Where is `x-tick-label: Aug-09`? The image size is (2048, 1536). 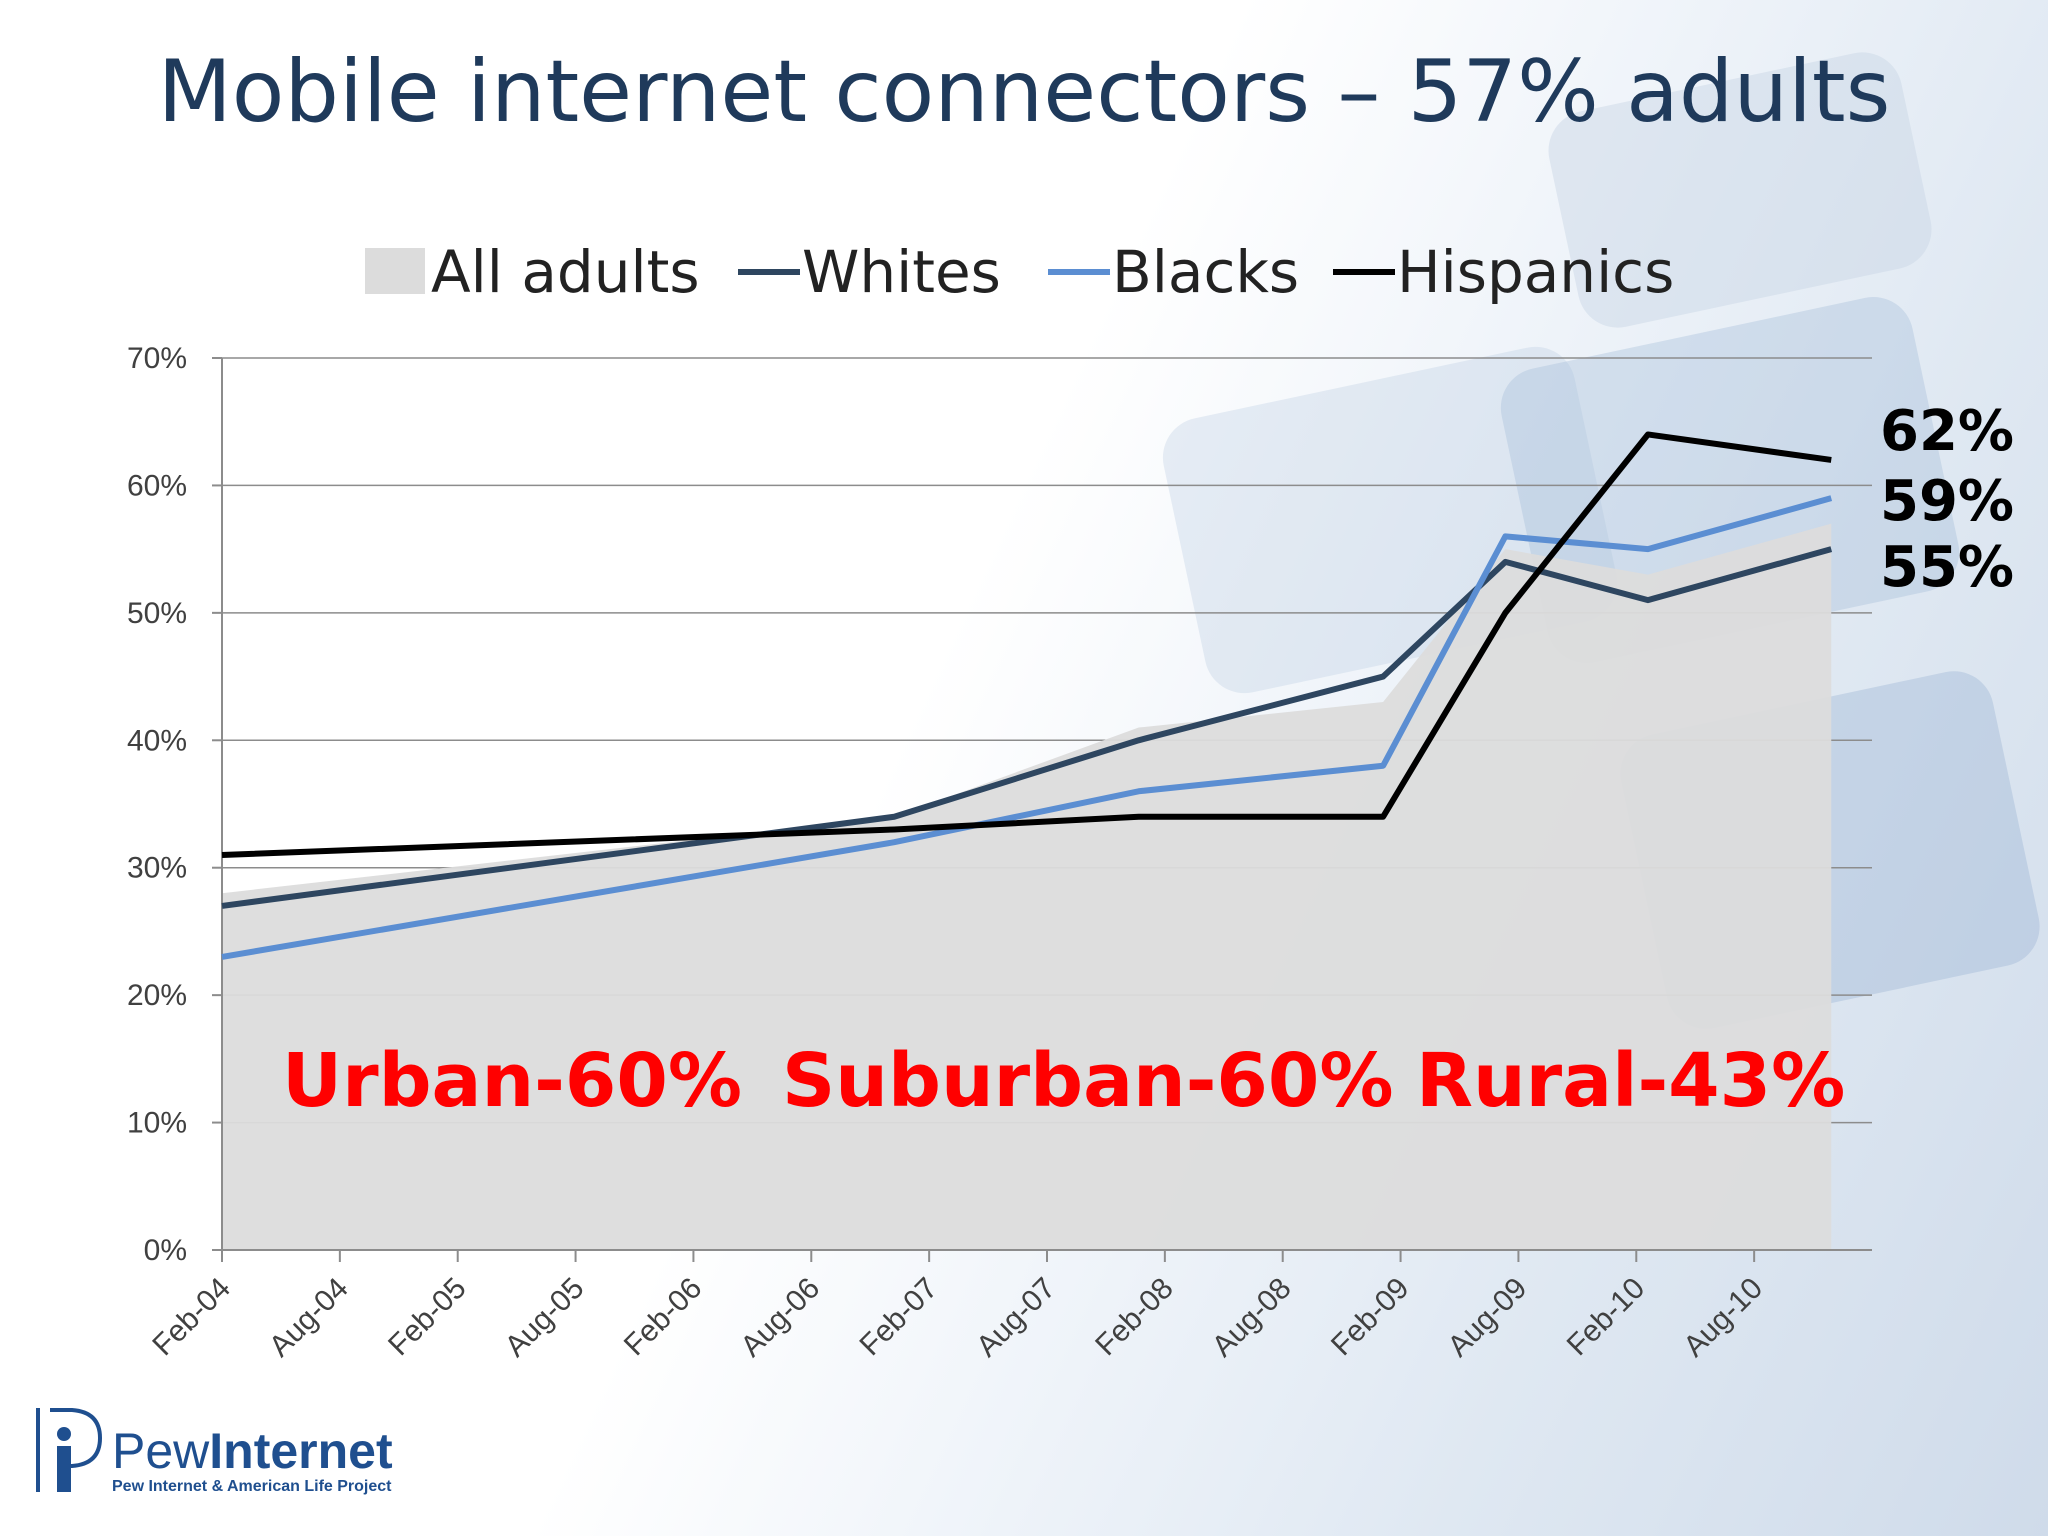 x-tick-label: Aug-09 is located at coordinates (1488, 1318).